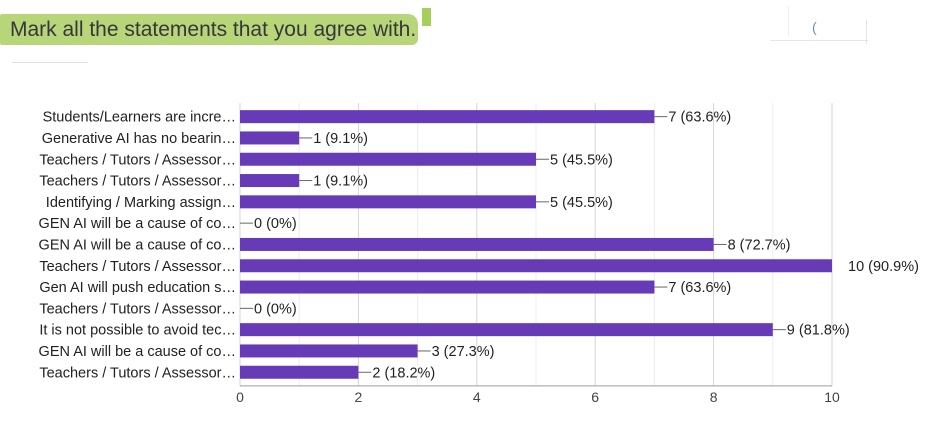 The image size is (932, 443). What do you see at coordinates (759, 245) in the screenshot?
I see `value-label: 8 (72.7%)` at bounding box center [759, 245].